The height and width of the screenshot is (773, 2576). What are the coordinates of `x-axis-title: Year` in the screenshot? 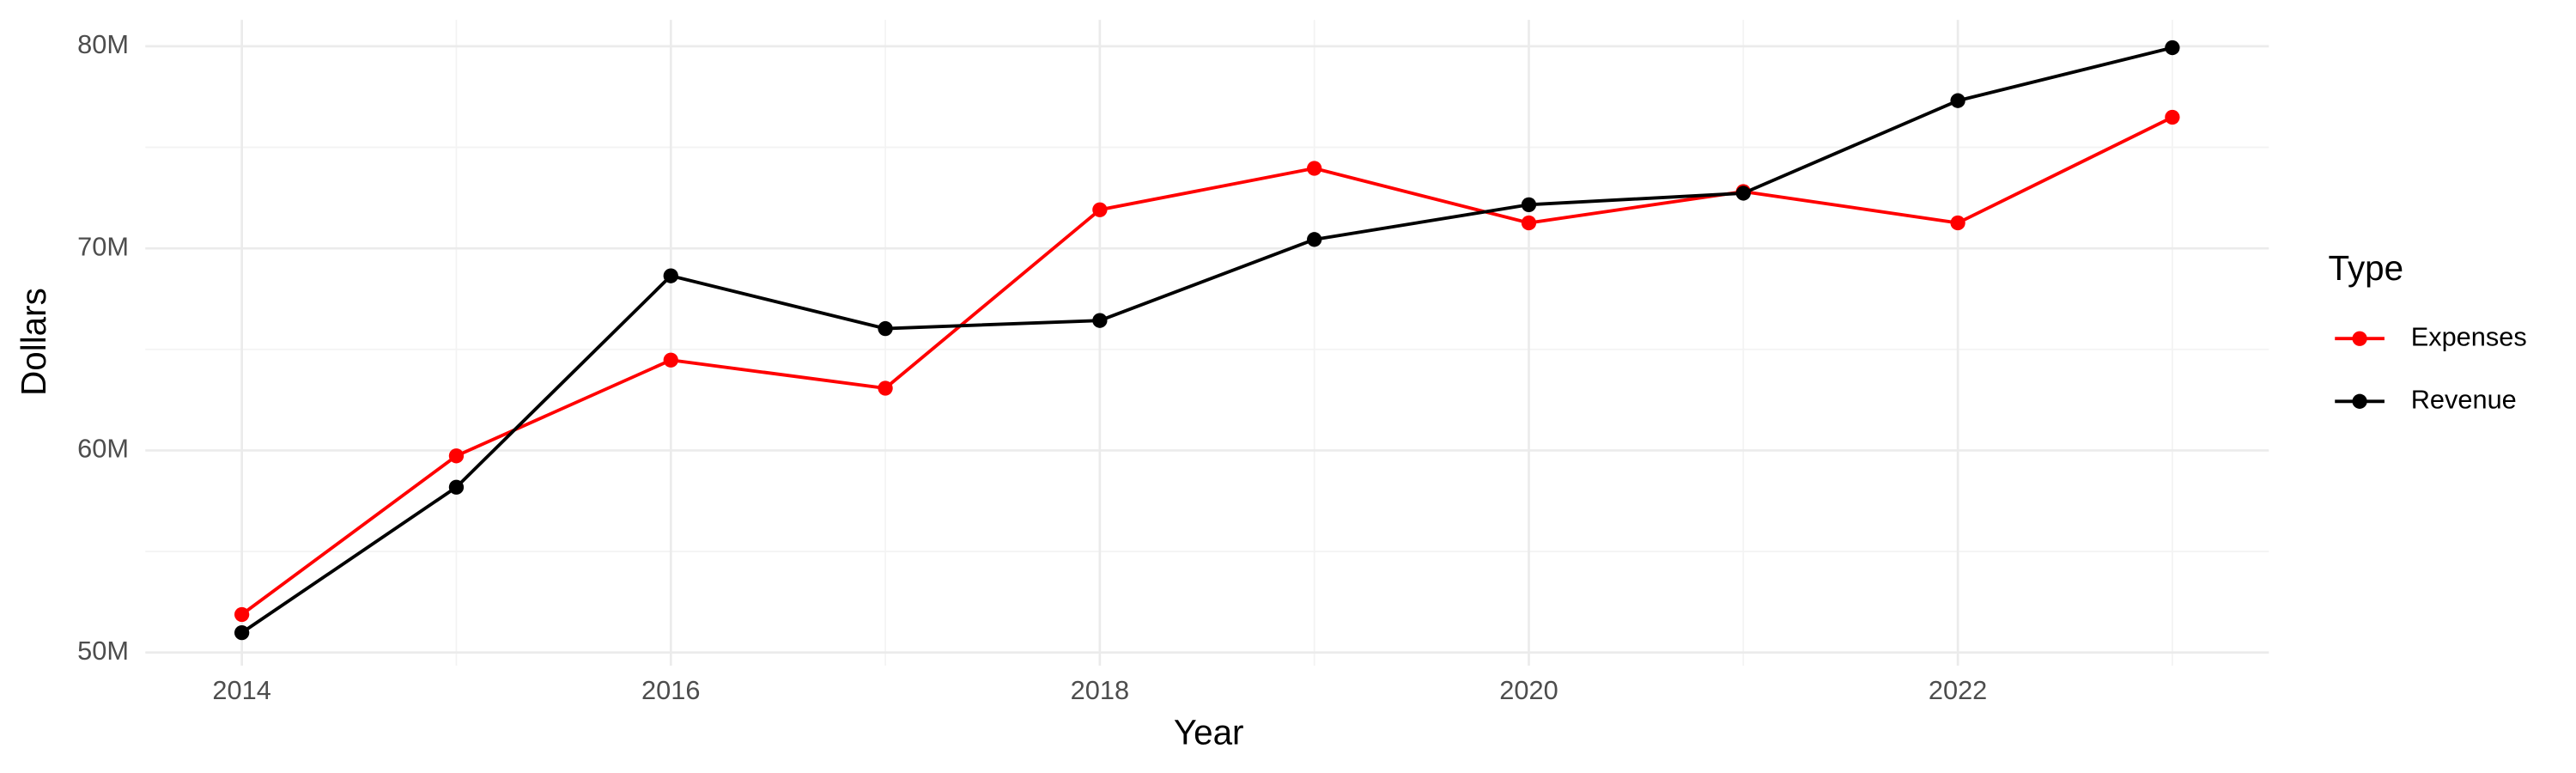 It's located at (1209, 732).